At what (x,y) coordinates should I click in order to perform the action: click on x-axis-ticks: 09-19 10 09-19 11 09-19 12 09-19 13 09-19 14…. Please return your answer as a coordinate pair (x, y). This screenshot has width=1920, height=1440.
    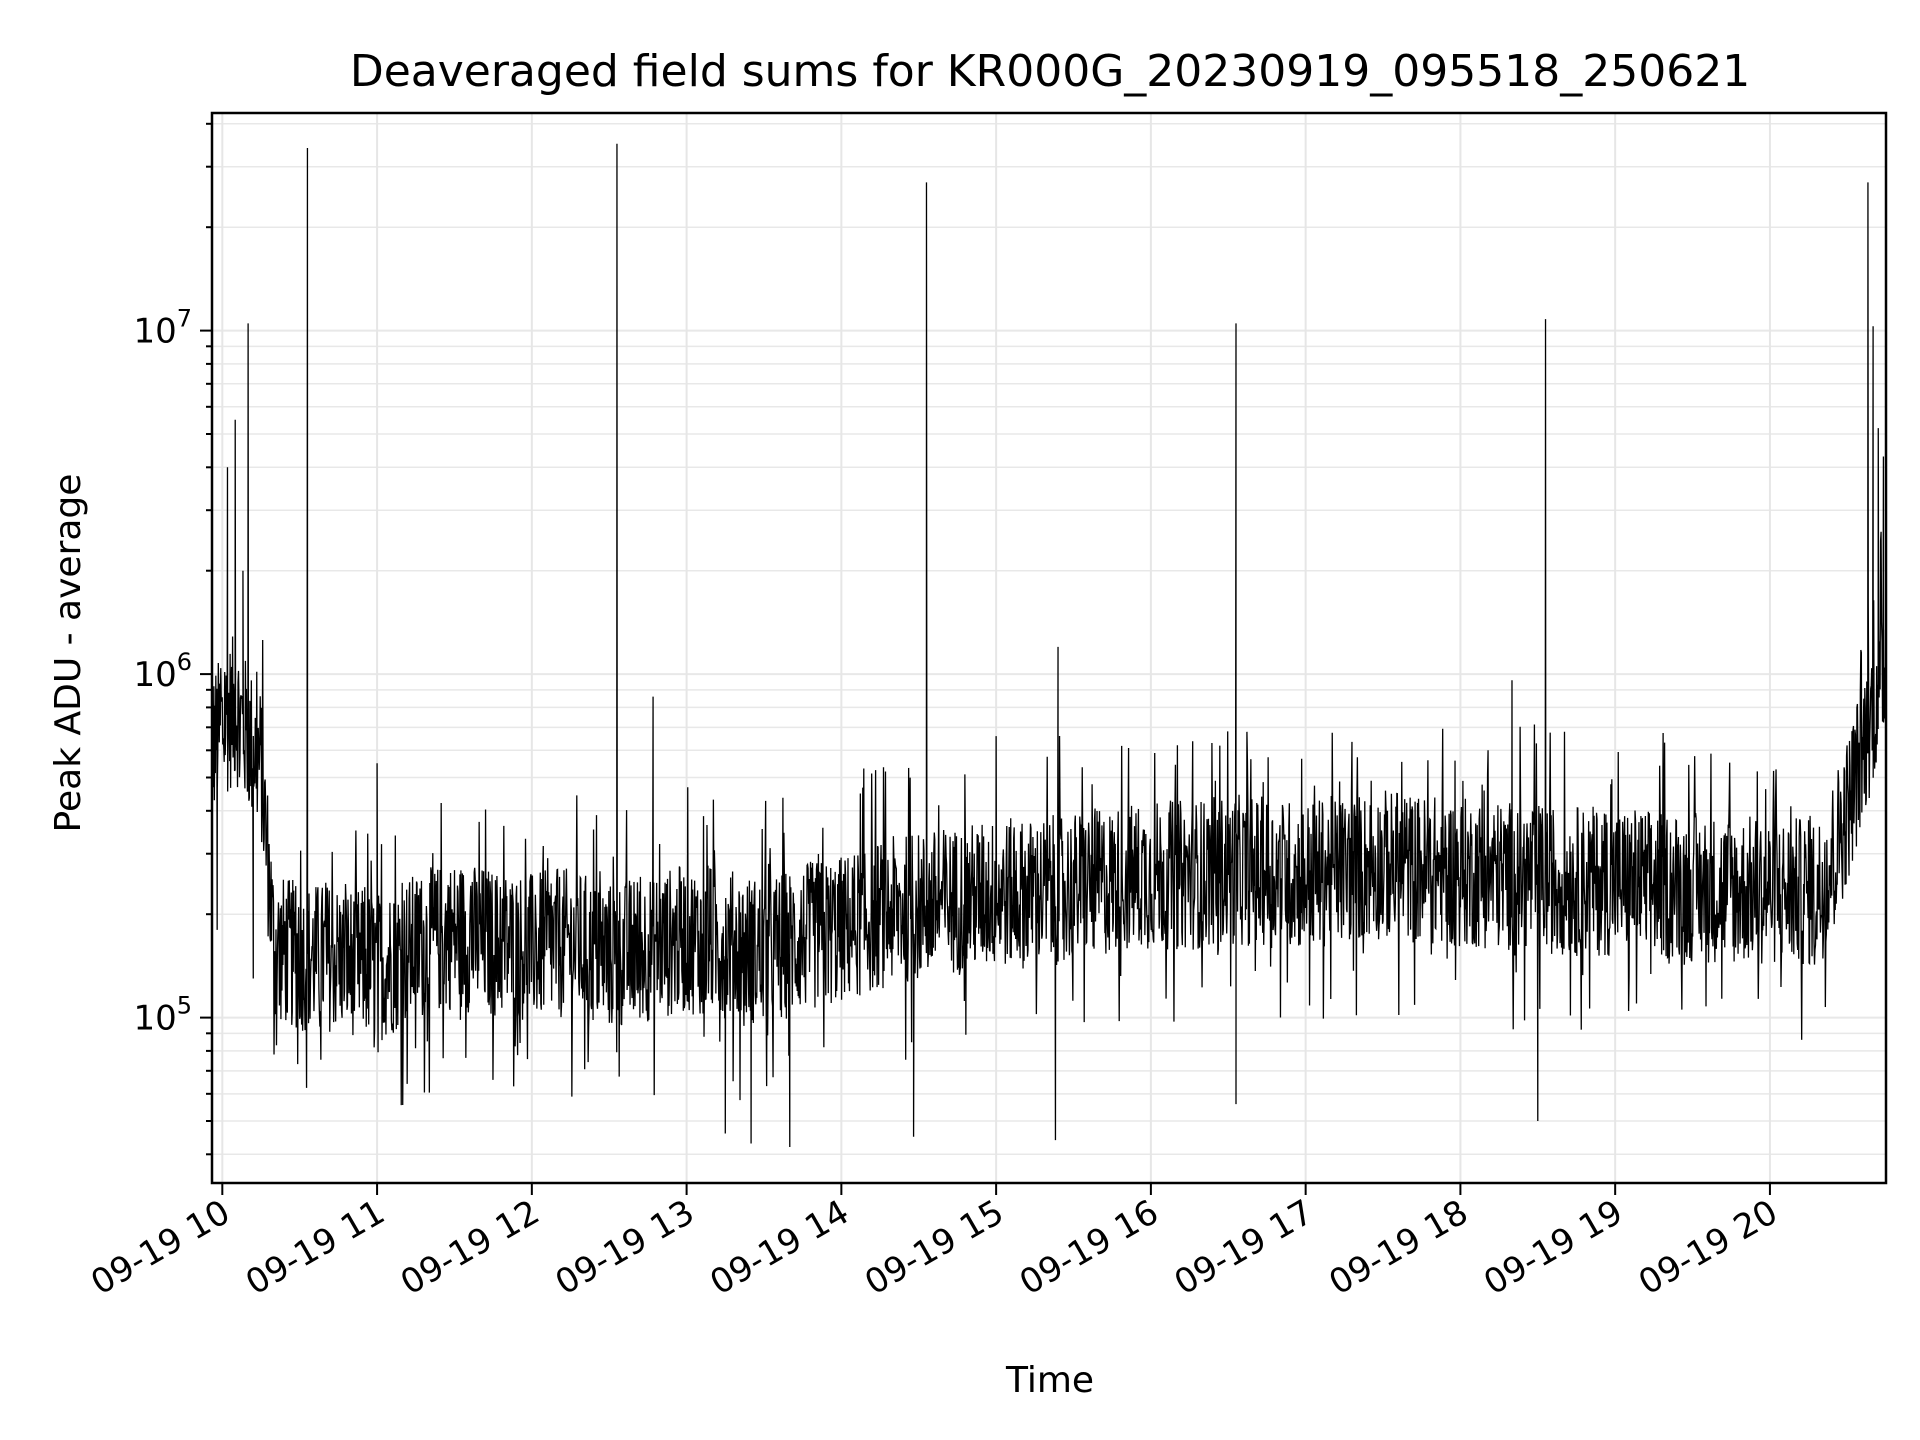
    Looking at the image, I should click on (934, 1243).